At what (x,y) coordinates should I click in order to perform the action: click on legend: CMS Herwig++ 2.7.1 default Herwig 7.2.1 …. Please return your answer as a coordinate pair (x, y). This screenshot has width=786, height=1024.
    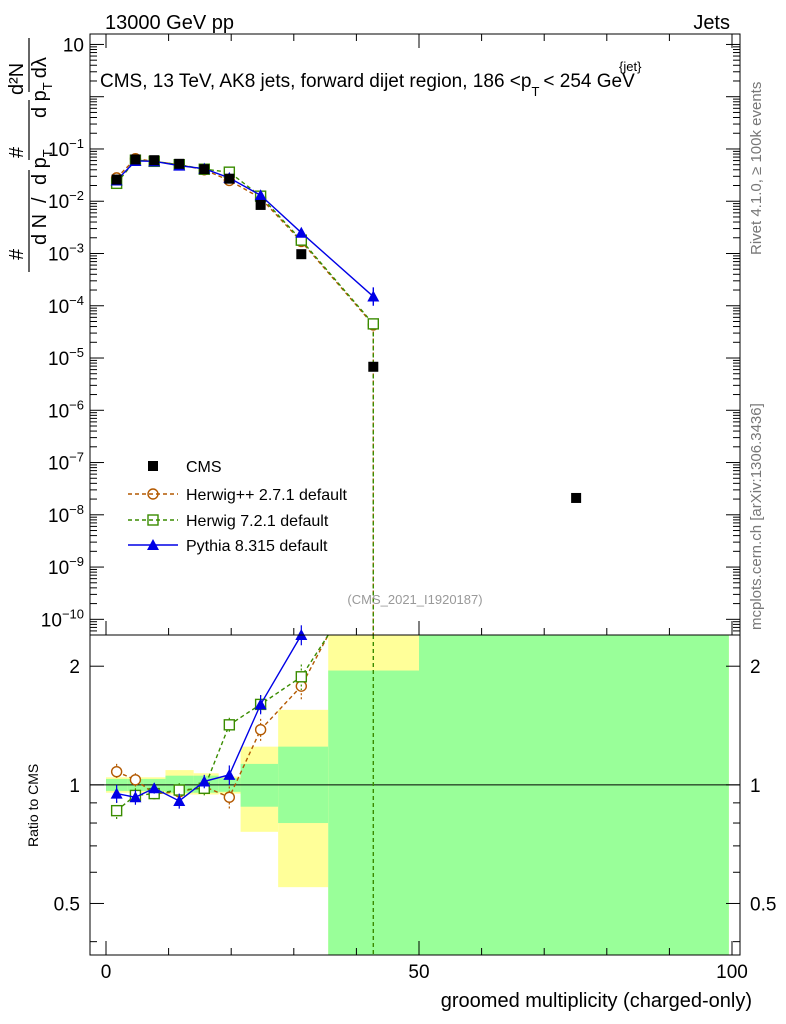
    Looking at the image, I should click on (238, 507).